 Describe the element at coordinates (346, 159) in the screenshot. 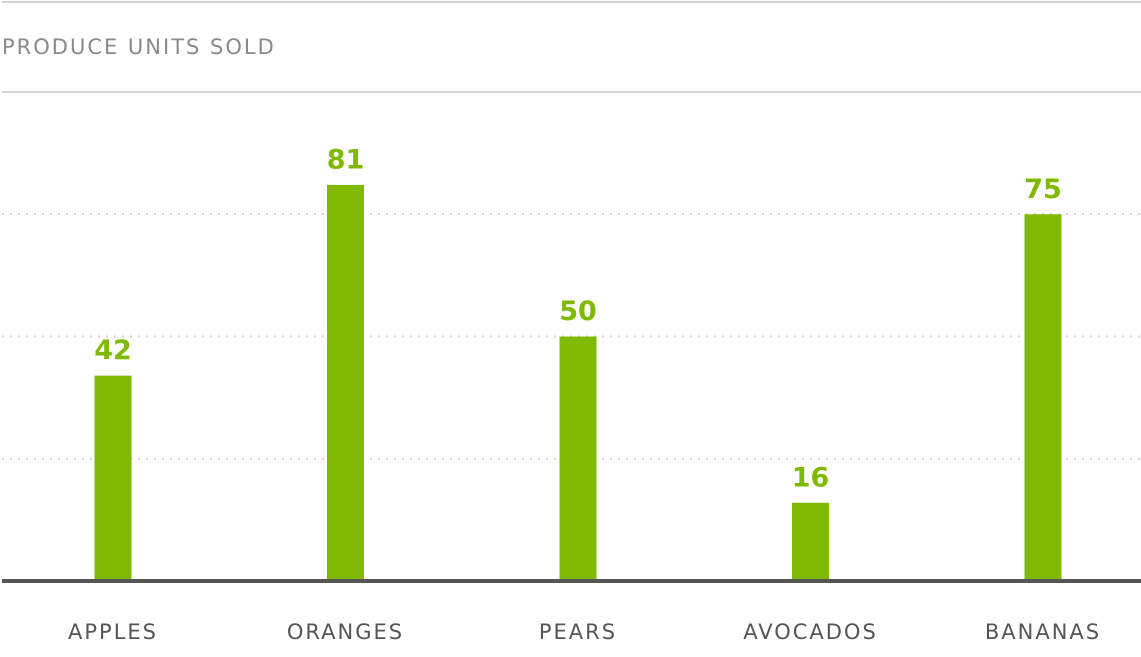

I see `value-label: 81` at that location.